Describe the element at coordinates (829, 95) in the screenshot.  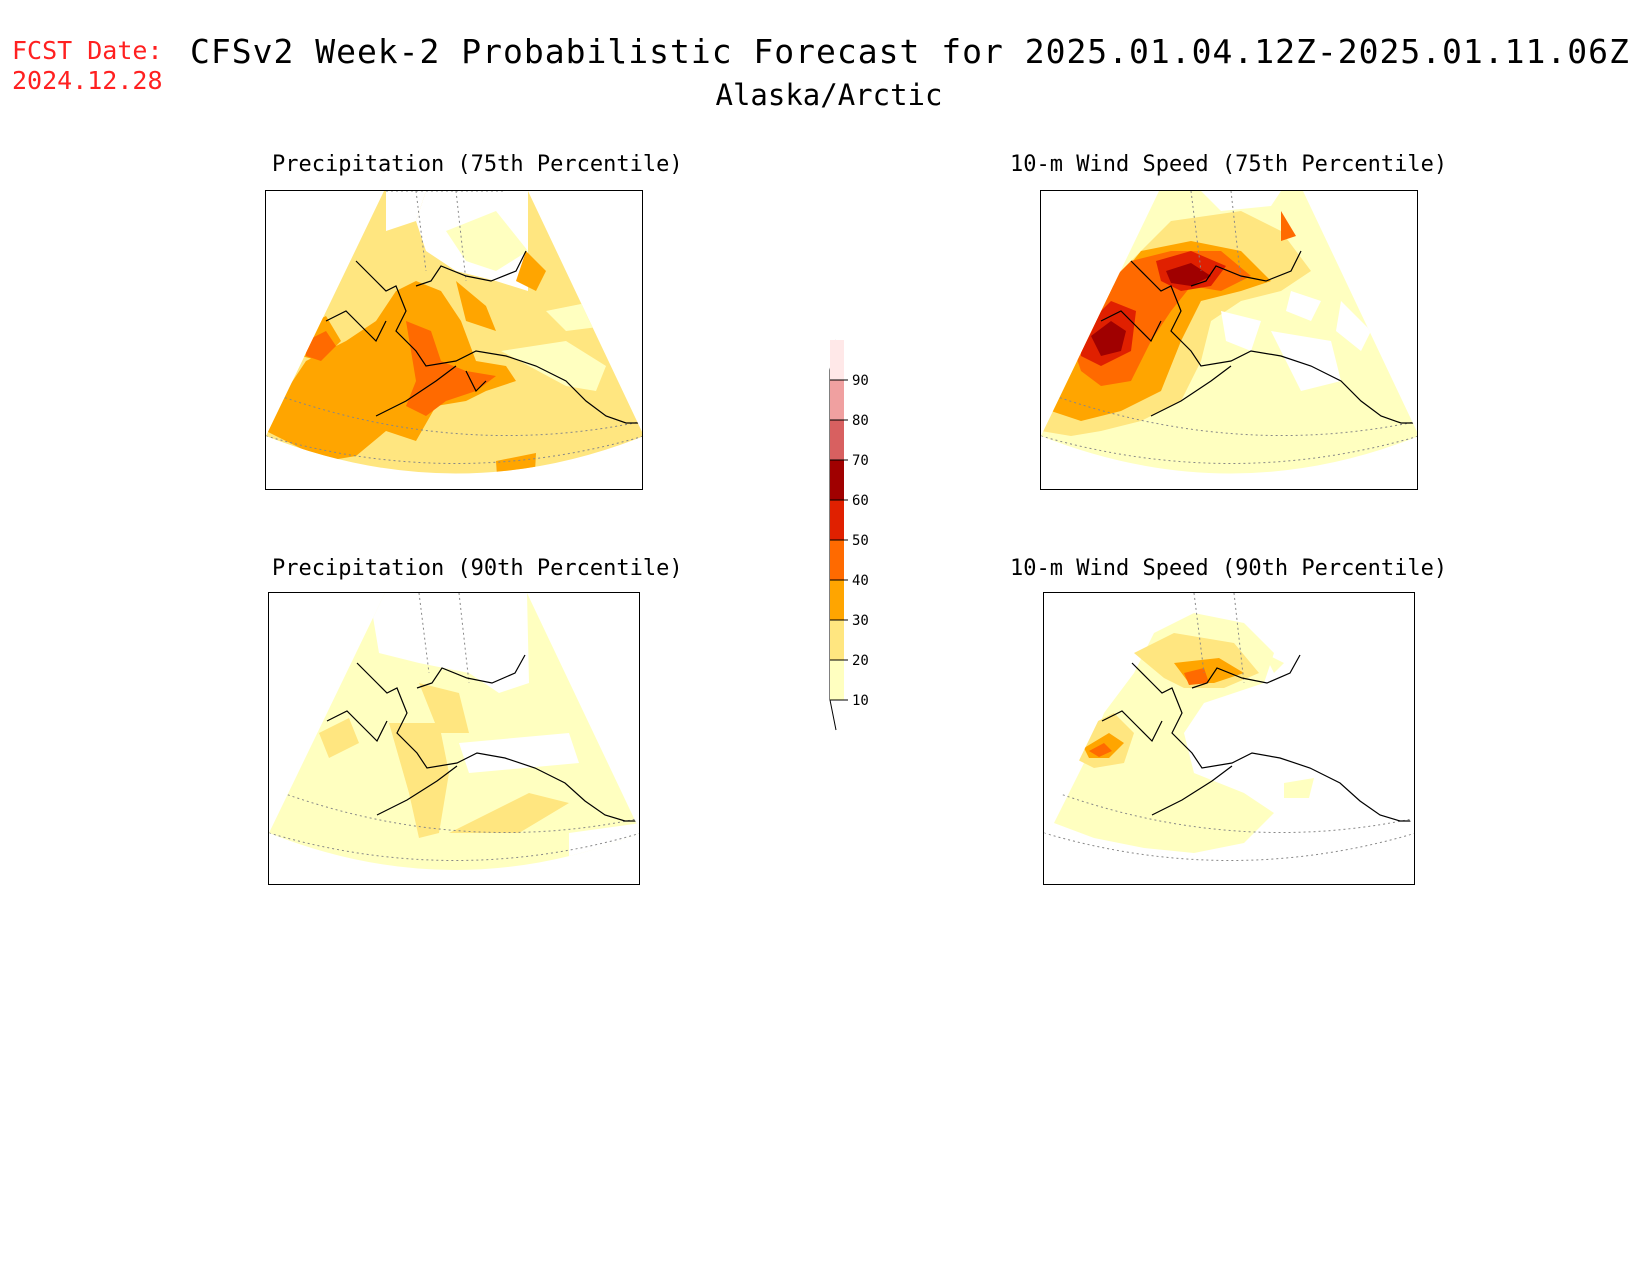
I see `region-subtitle: Alaska/Arctic` at that location.